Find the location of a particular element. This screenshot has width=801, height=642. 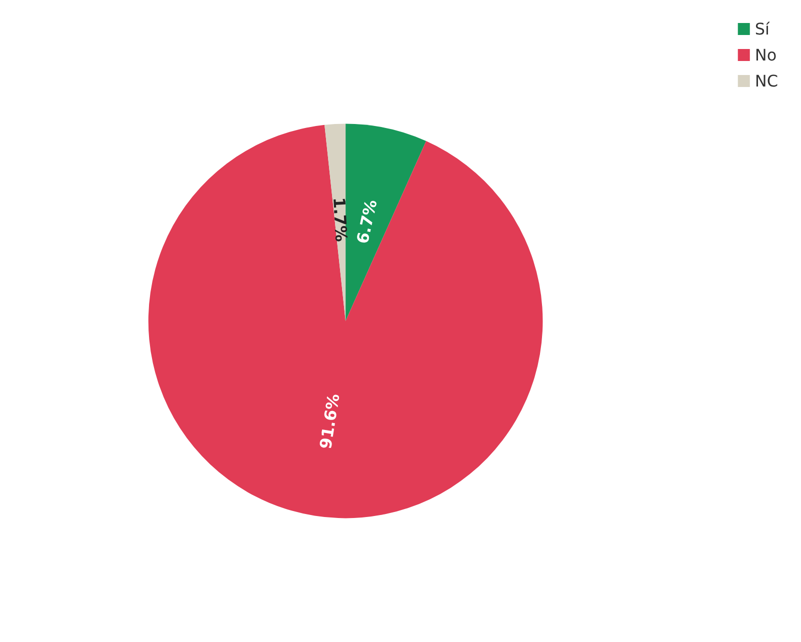

data-label: 1.7% is located at coordinates (340, 219).